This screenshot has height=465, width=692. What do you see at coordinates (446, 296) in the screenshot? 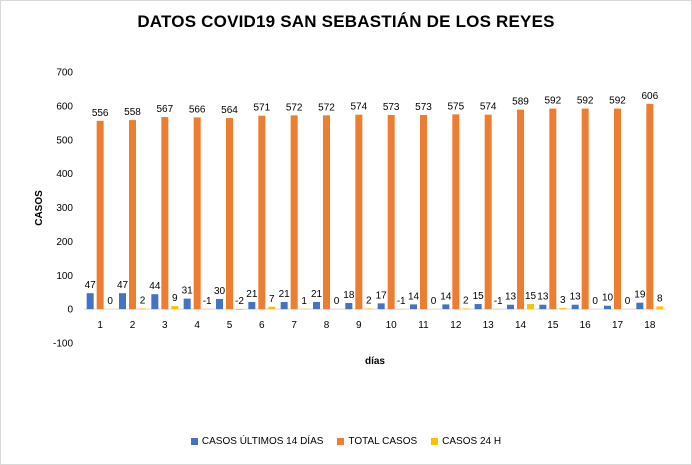
I see `data-label-1: 14` at bounding box center [446, 296].